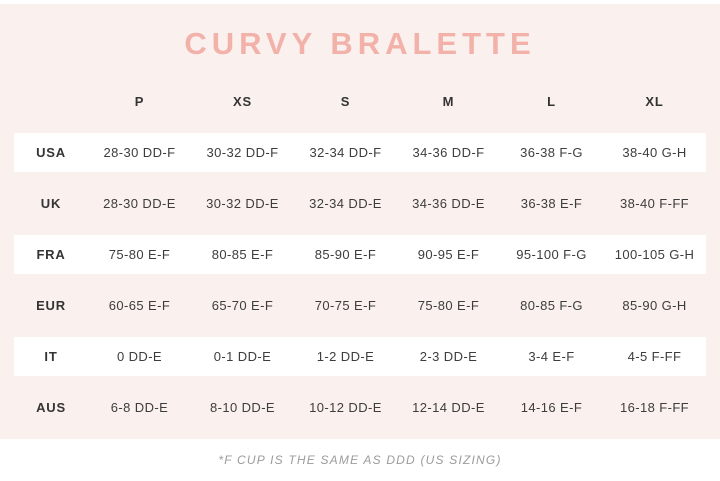 This screenshot has height=481, width=720. I want to click on size-cell: 12-14 DD-E, so click(448, 407).